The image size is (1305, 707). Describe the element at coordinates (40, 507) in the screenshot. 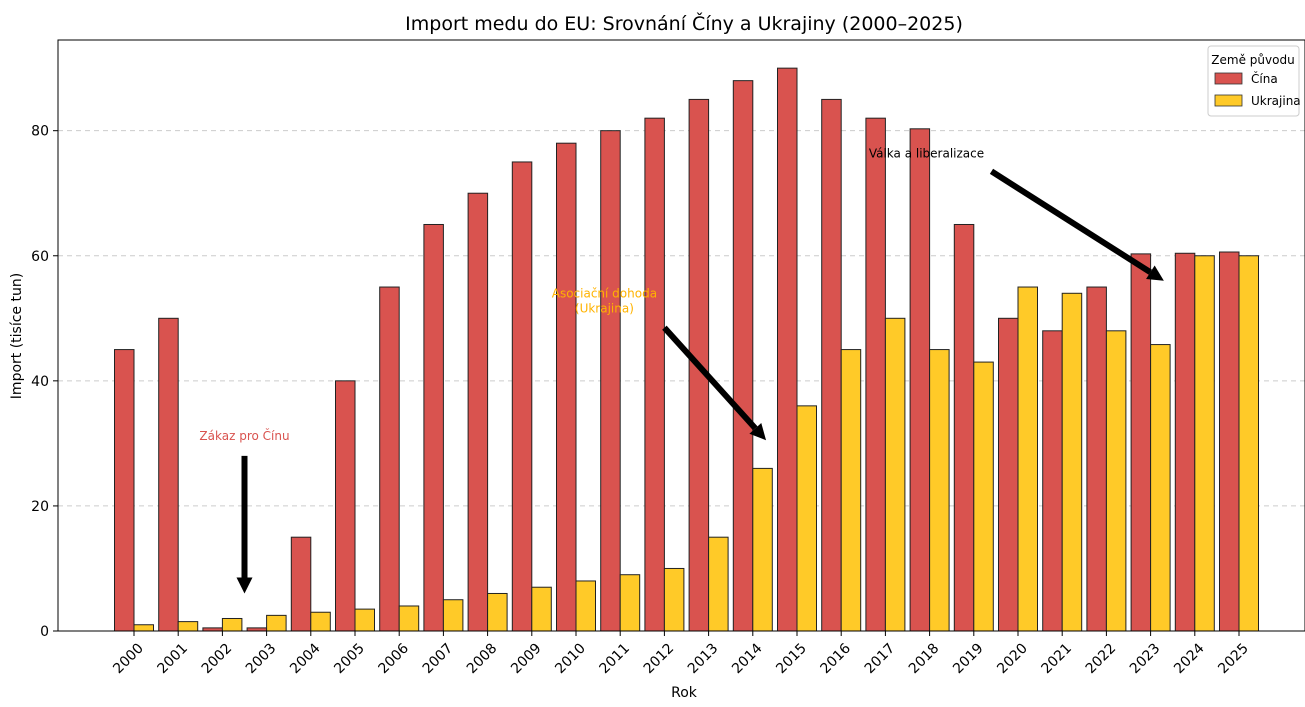

I see `y-tick-label: 20` at that location.